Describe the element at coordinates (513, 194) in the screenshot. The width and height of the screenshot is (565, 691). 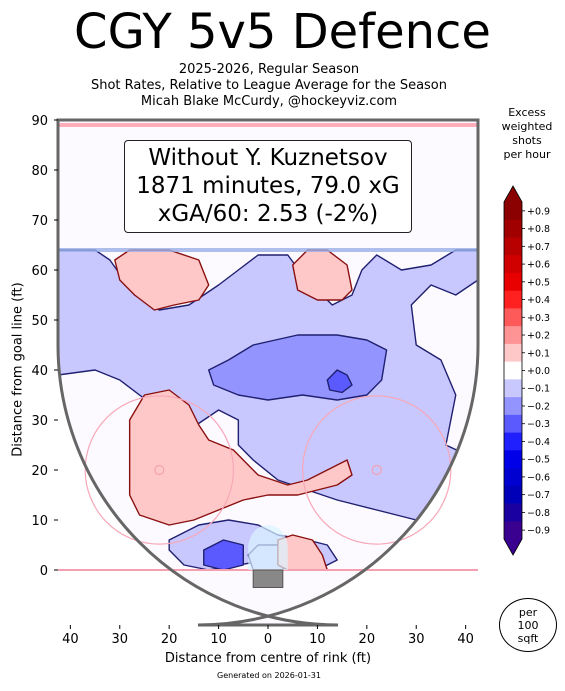
I see `colorbar-top-extension` at that location.